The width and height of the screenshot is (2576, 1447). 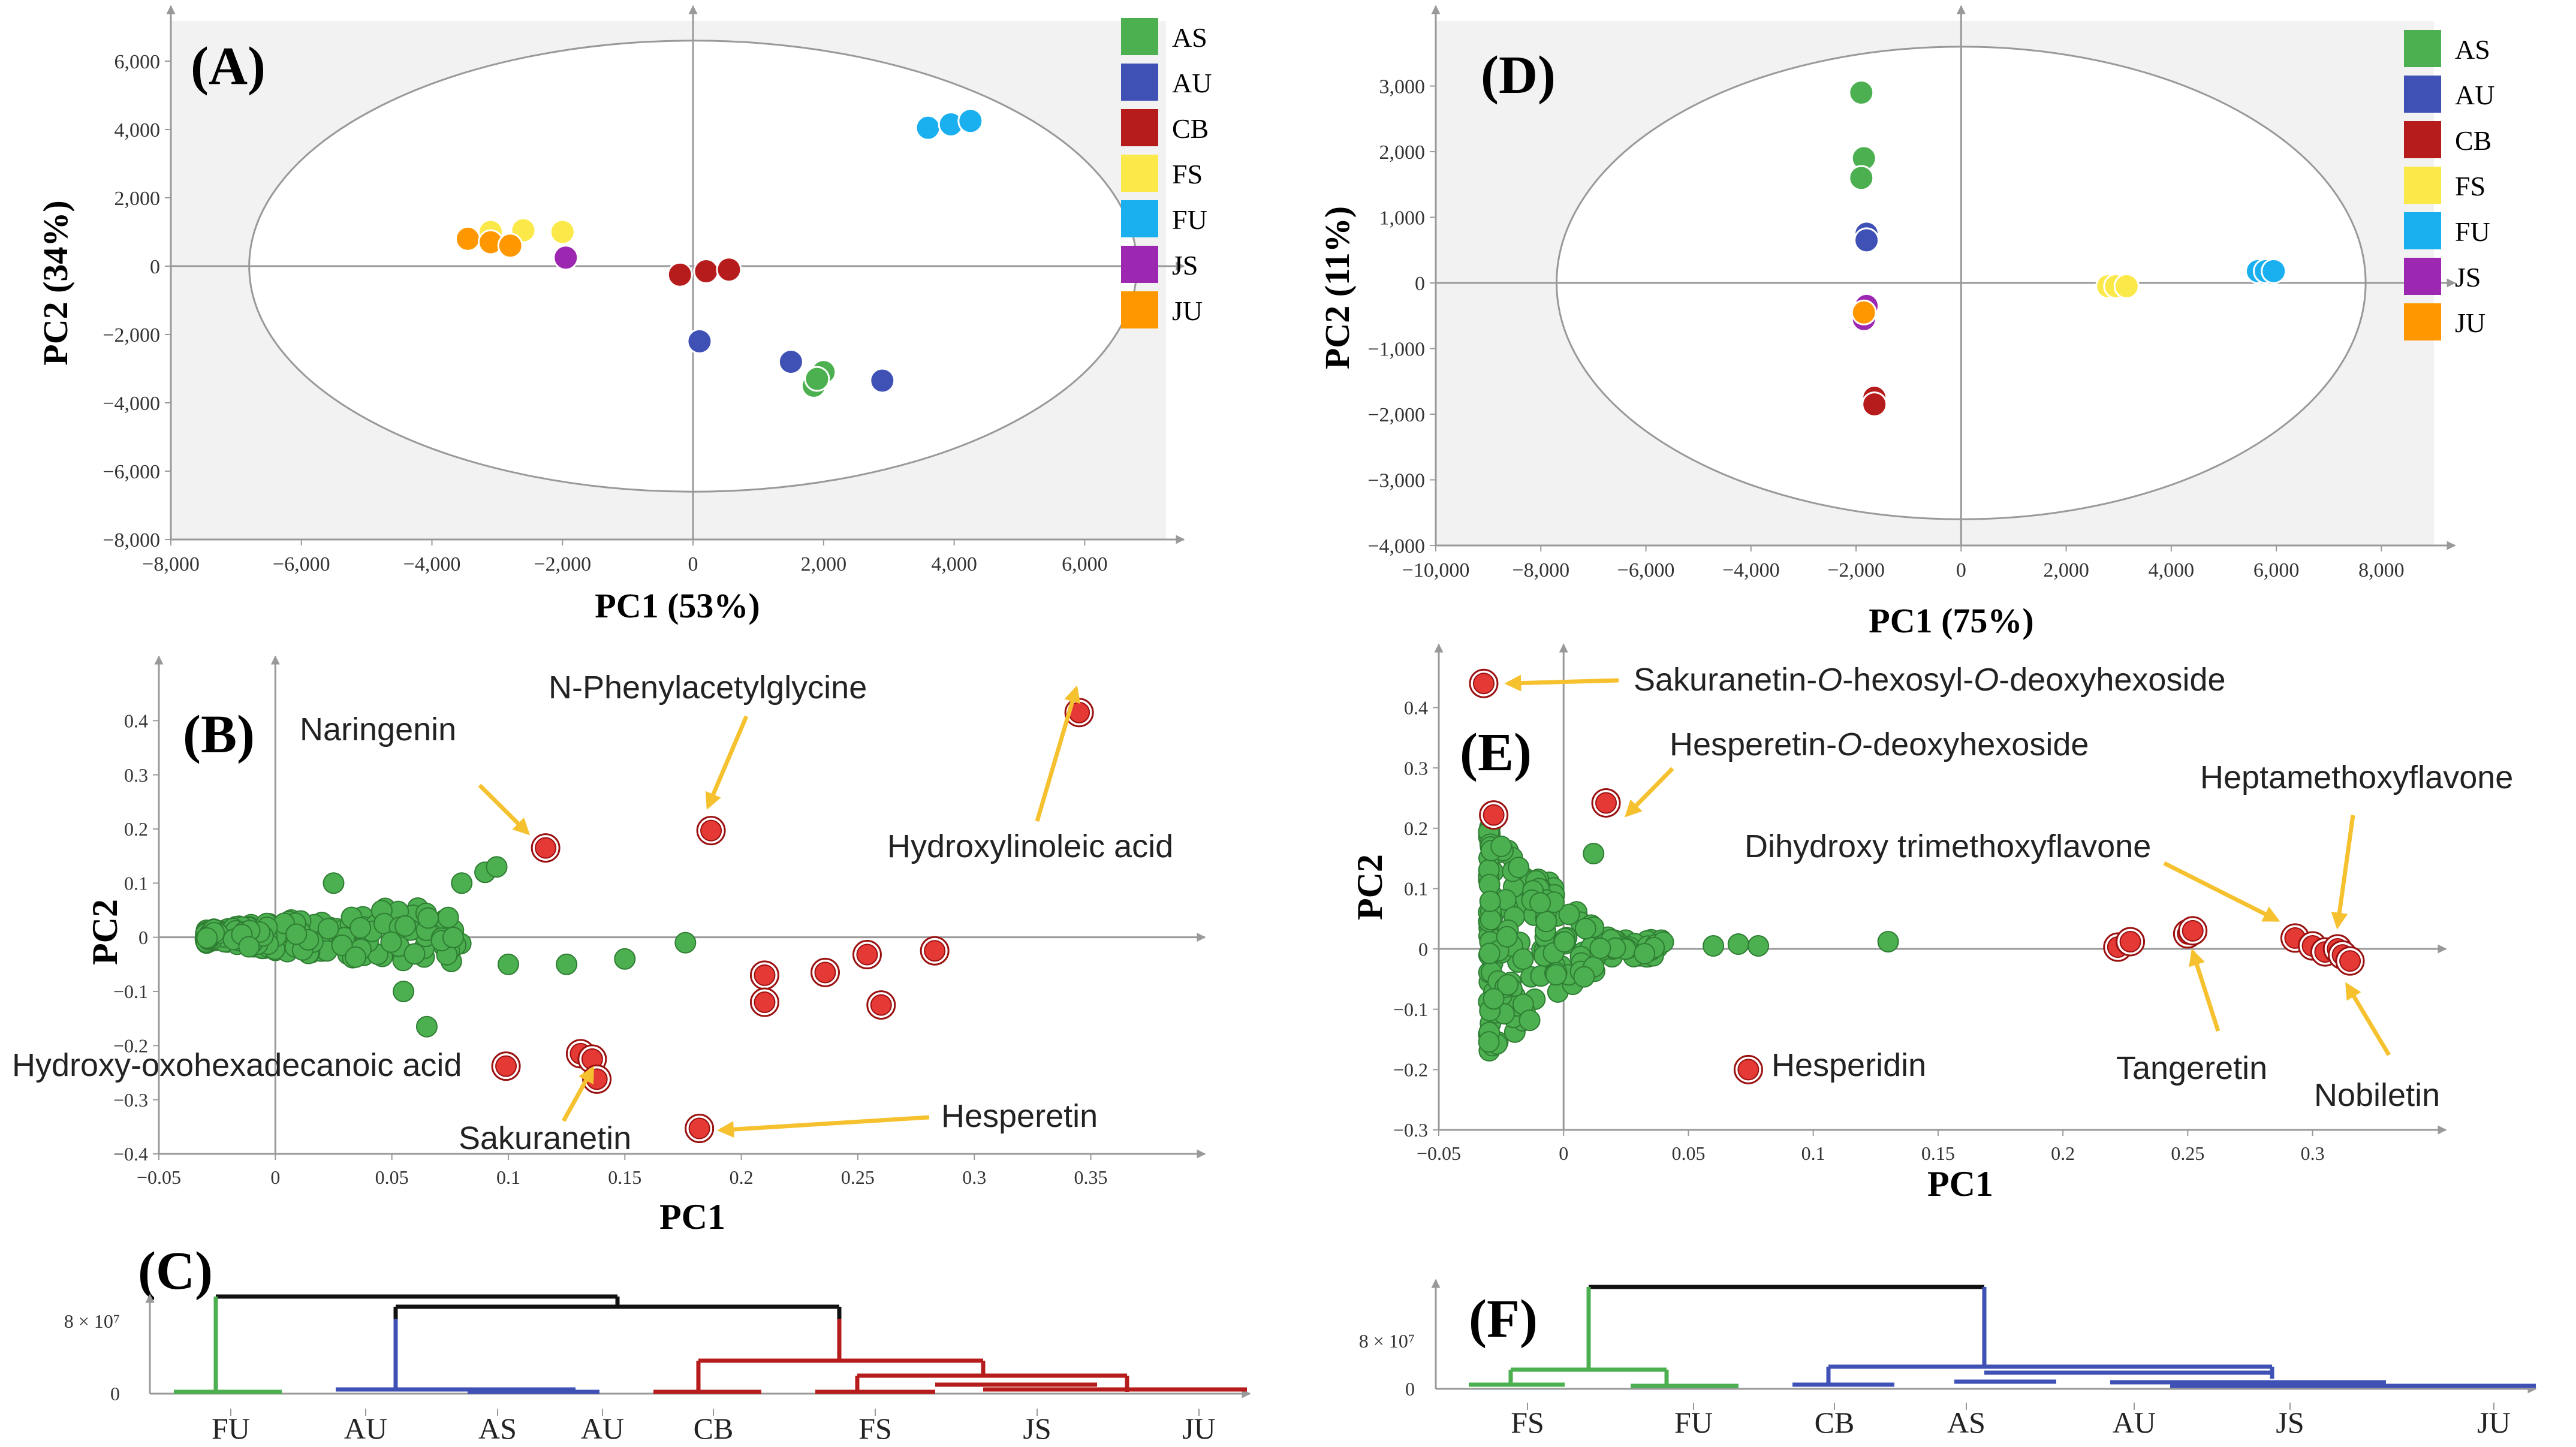 I want to click on plot-f-leaf-label: AS, so click(x=1967, y=1422).